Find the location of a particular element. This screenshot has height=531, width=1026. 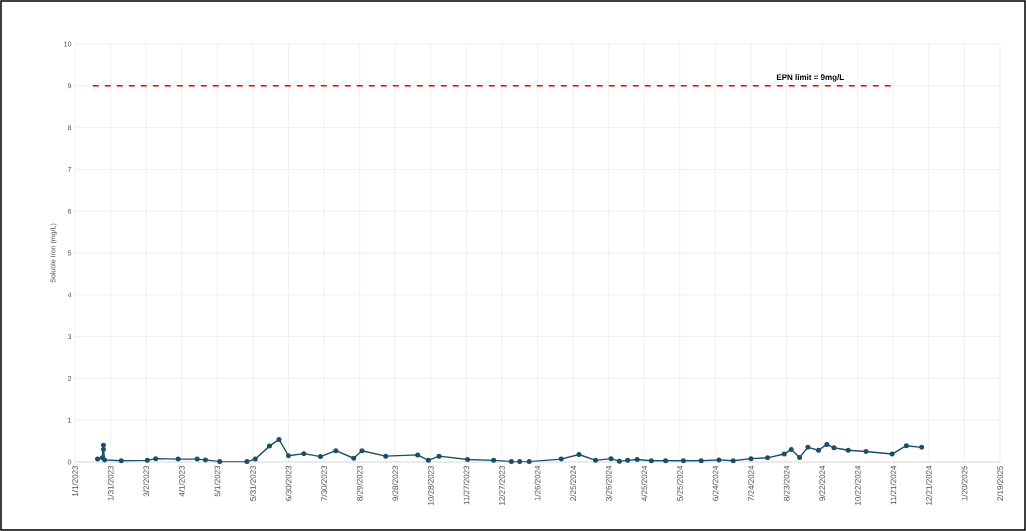

x-tick-label: 3/2/2023 is located at coordinates (146, 481).